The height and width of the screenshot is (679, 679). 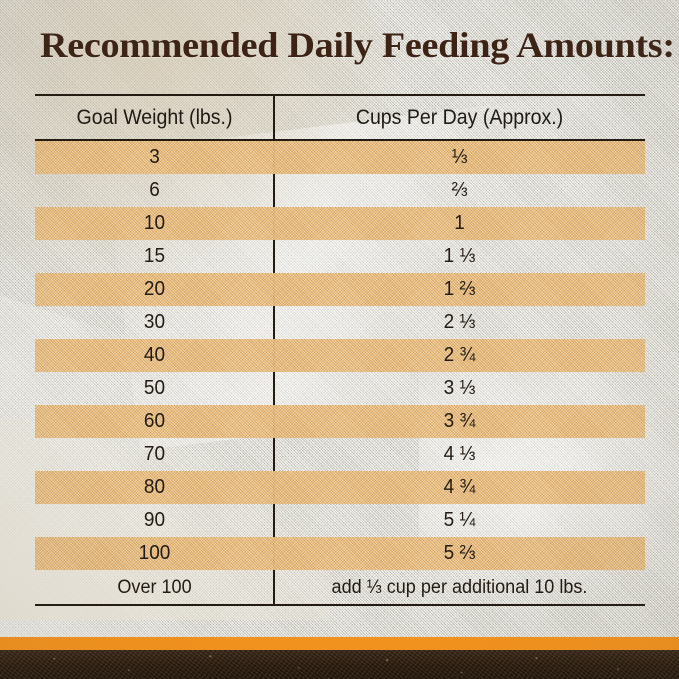 I want to click on cell-goal-weight: 6, so click(x=154, y=190).